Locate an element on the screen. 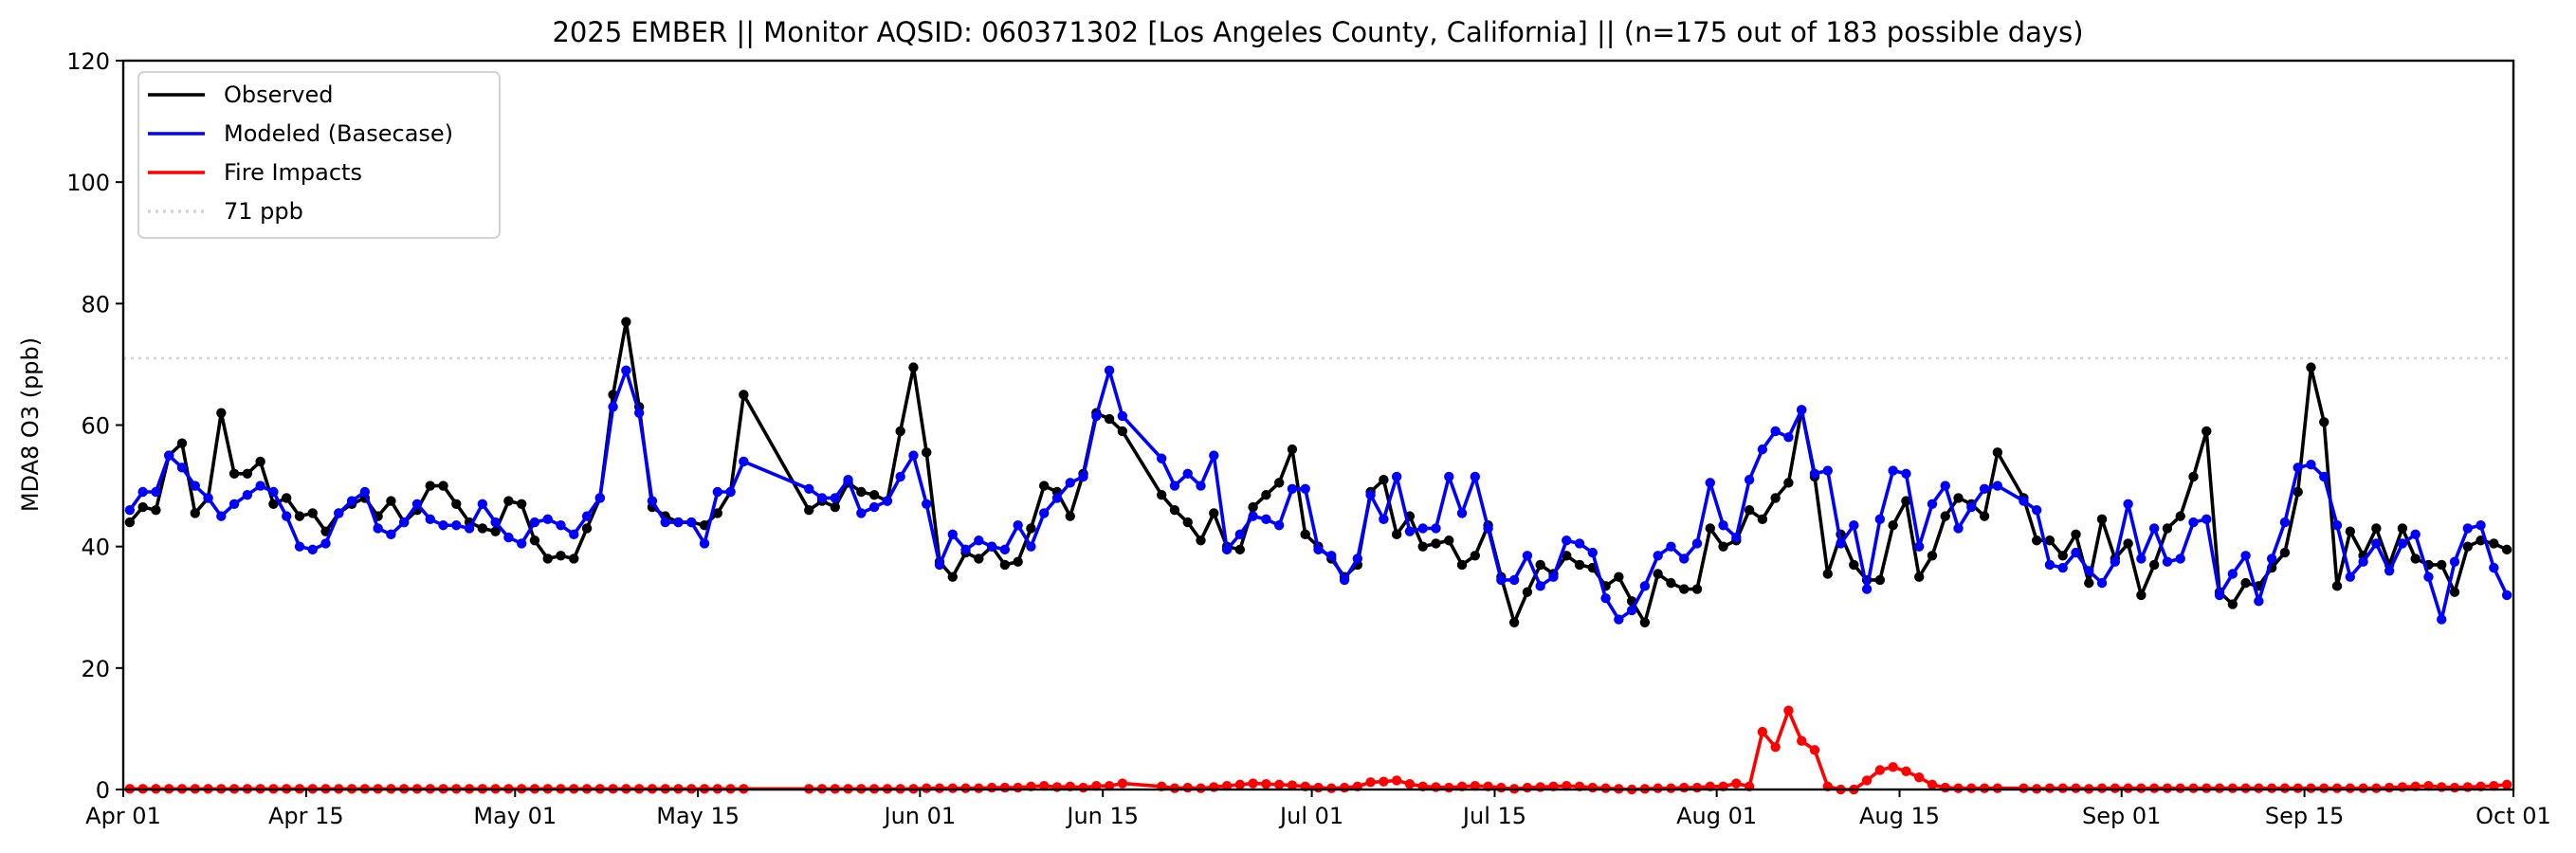 The width and height of the screenshot is (2576, 853). x-tick-label: Aug 15 is located at coordinates (1899, 816).